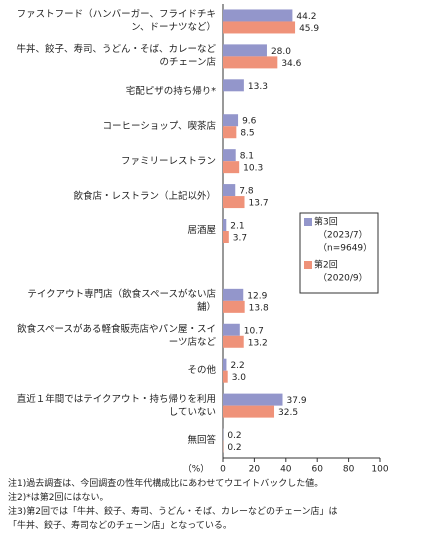  Describe the element at coordinates (116, 56) in the screenshot. I see `category-label: 牛丼、餃子、寿司、うどん・そば、カレーなどのチェーン店` at that location.